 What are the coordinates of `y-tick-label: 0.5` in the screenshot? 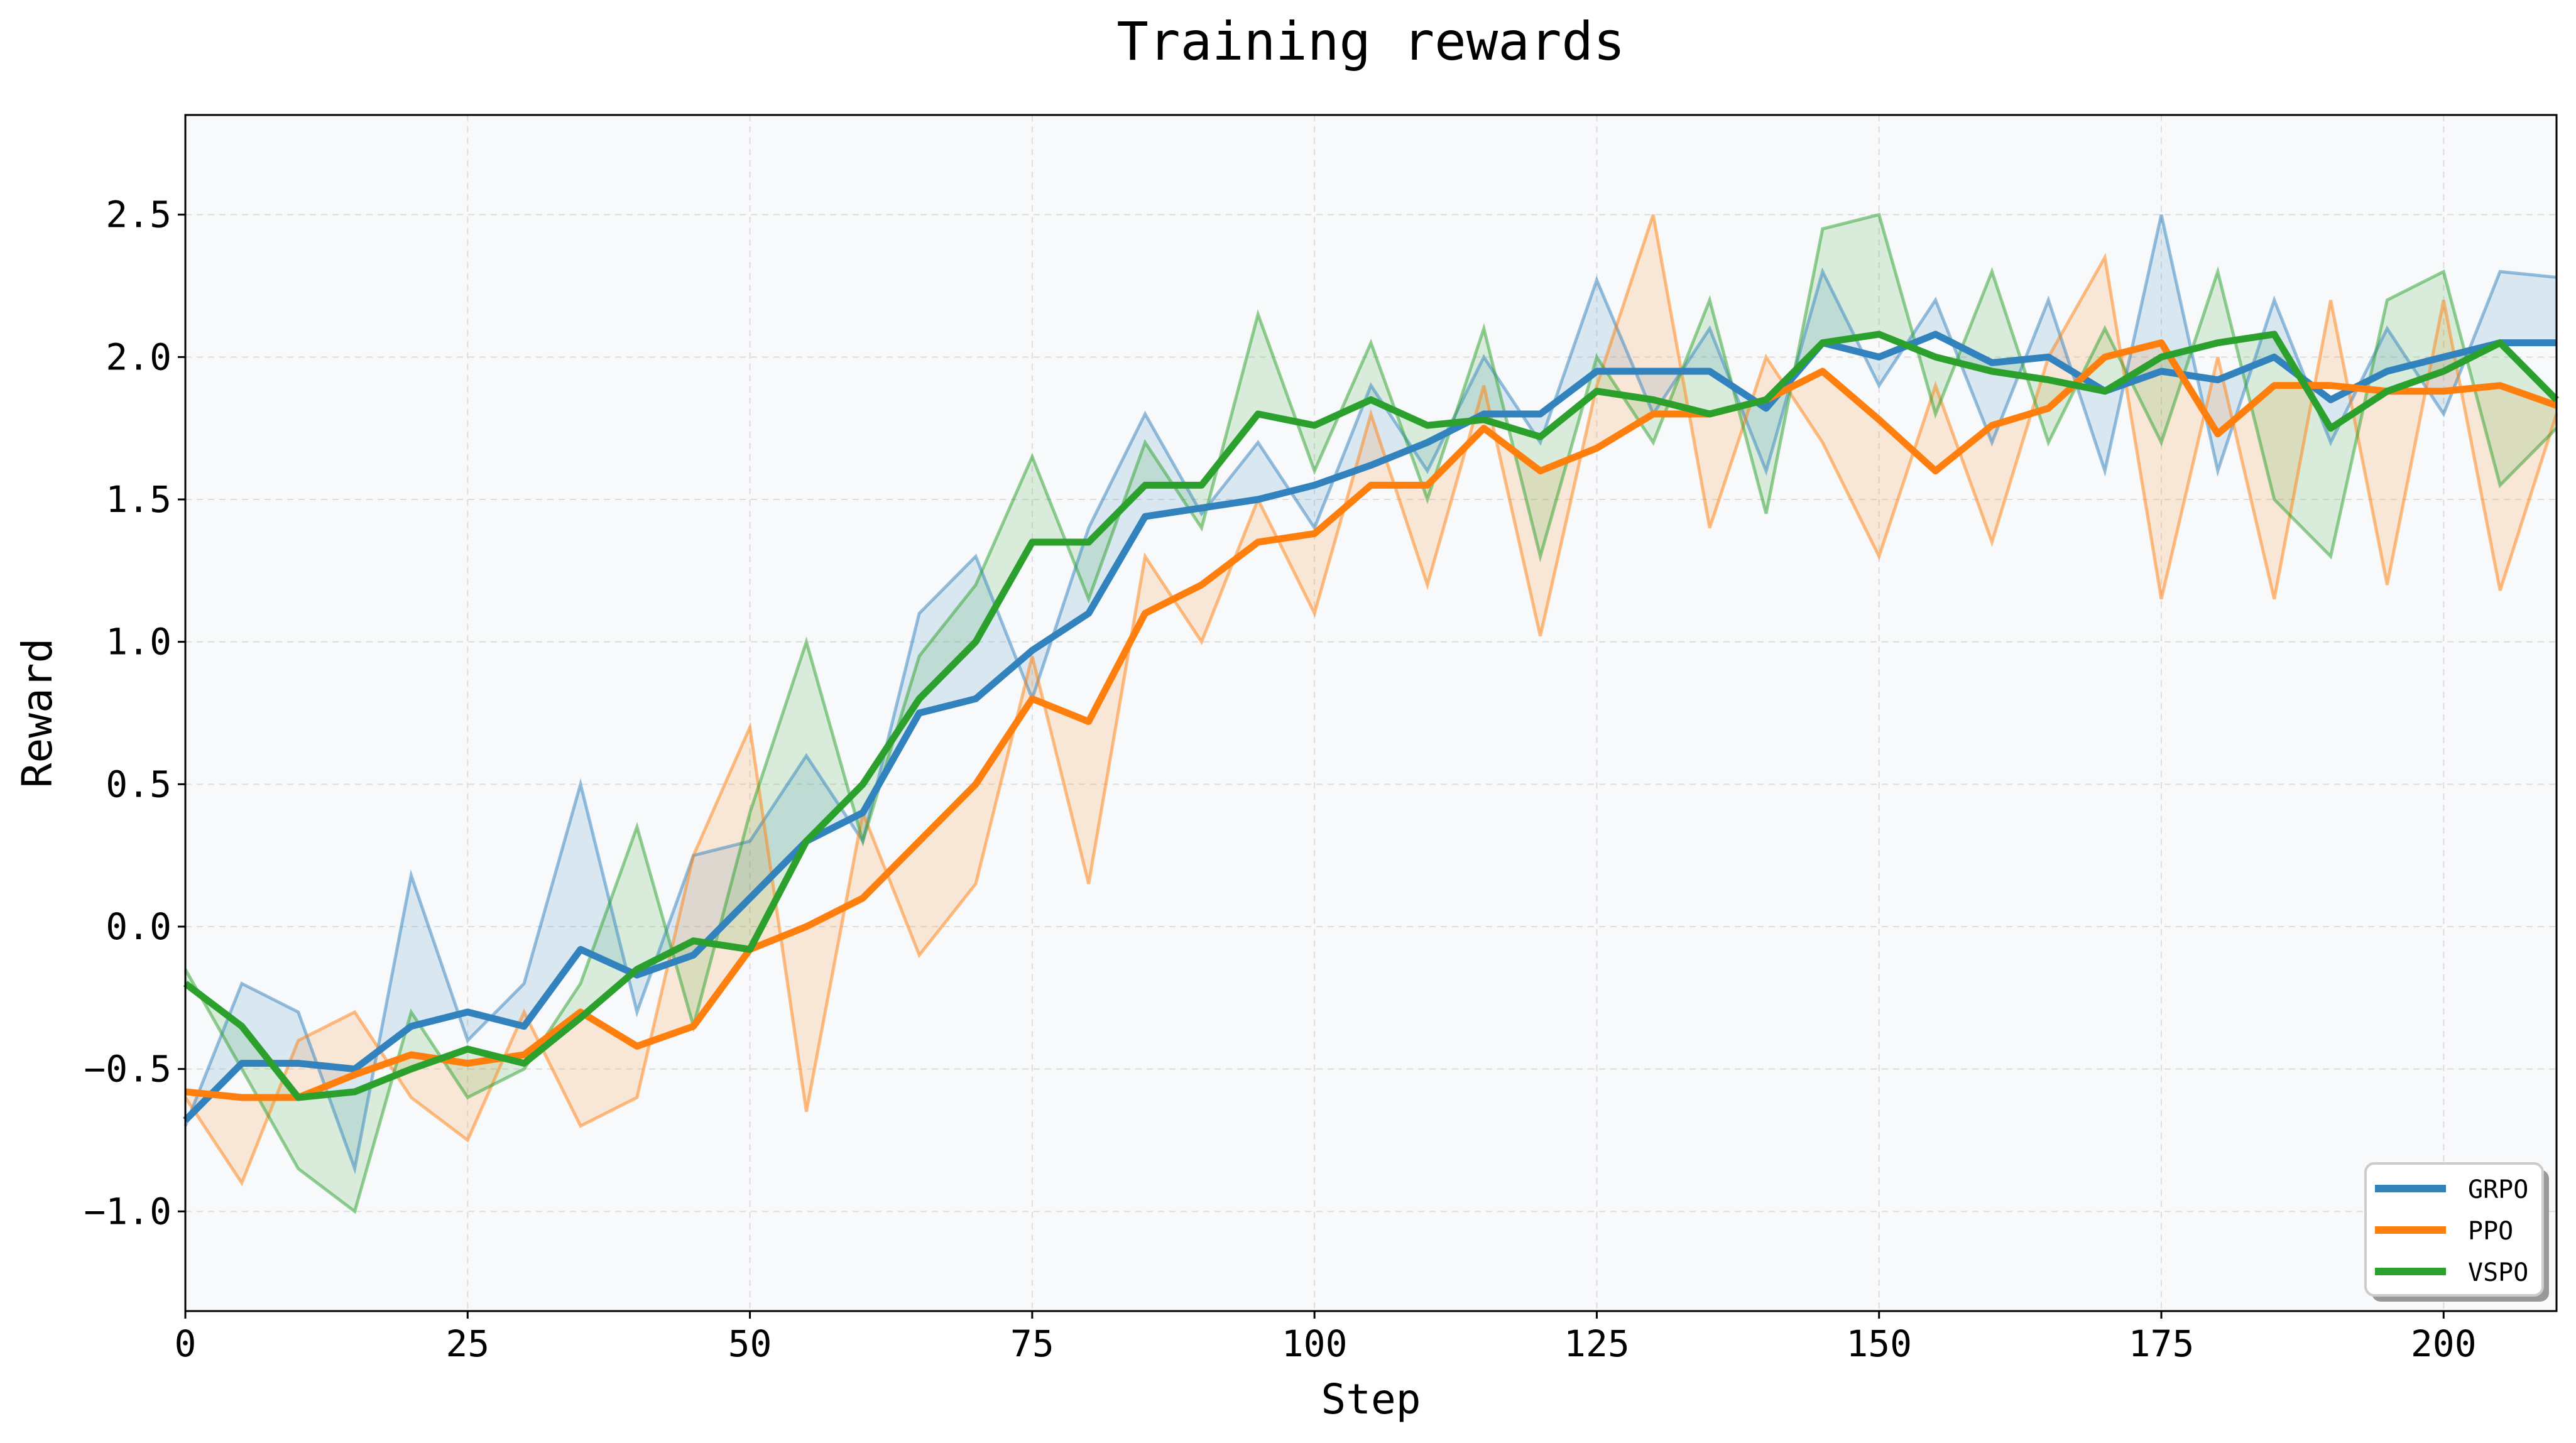 It's located at (139, 784).